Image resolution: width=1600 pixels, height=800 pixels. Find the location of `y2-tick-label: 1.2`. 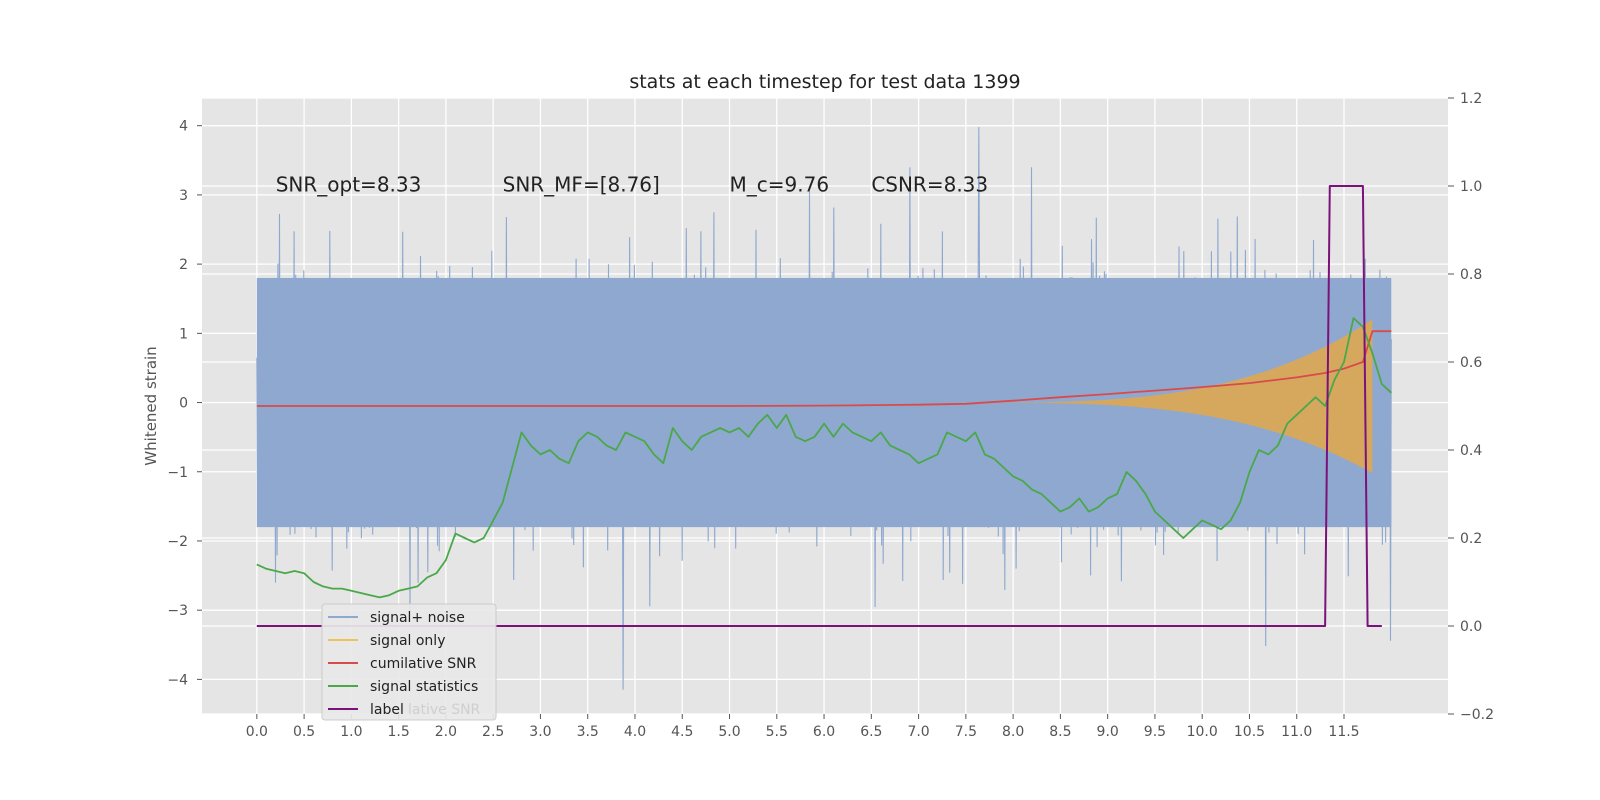

y2-tick-label: 1.2 is located at coordinates (1471, 99).